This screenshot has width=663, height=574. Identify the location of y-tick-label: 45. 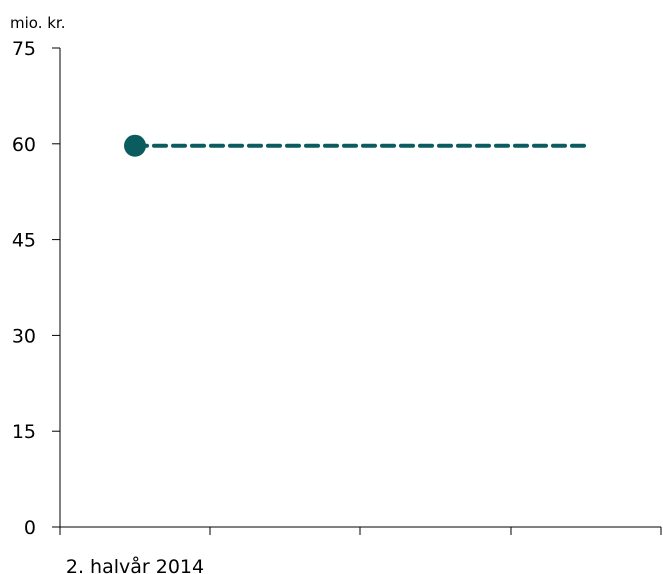
(24, 241).